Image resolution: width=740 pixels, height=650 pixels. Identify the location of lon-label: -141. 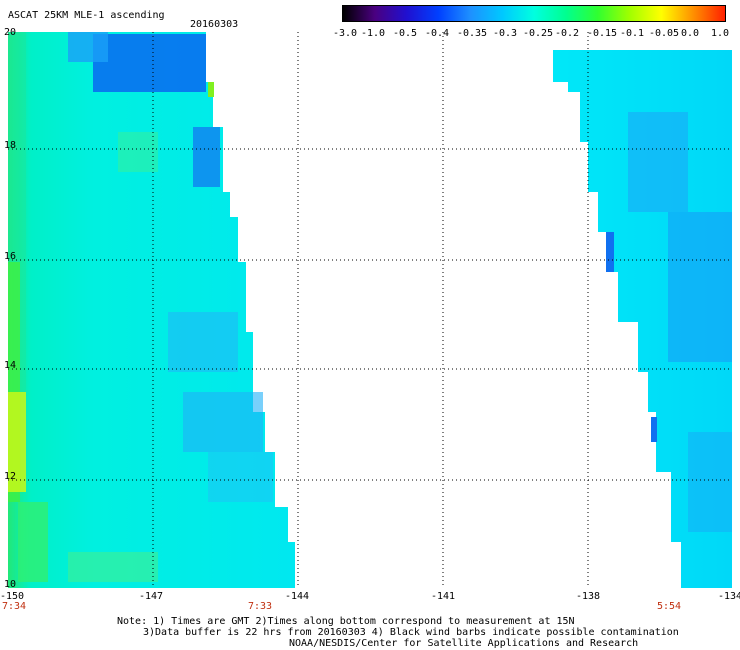
(443, 596).